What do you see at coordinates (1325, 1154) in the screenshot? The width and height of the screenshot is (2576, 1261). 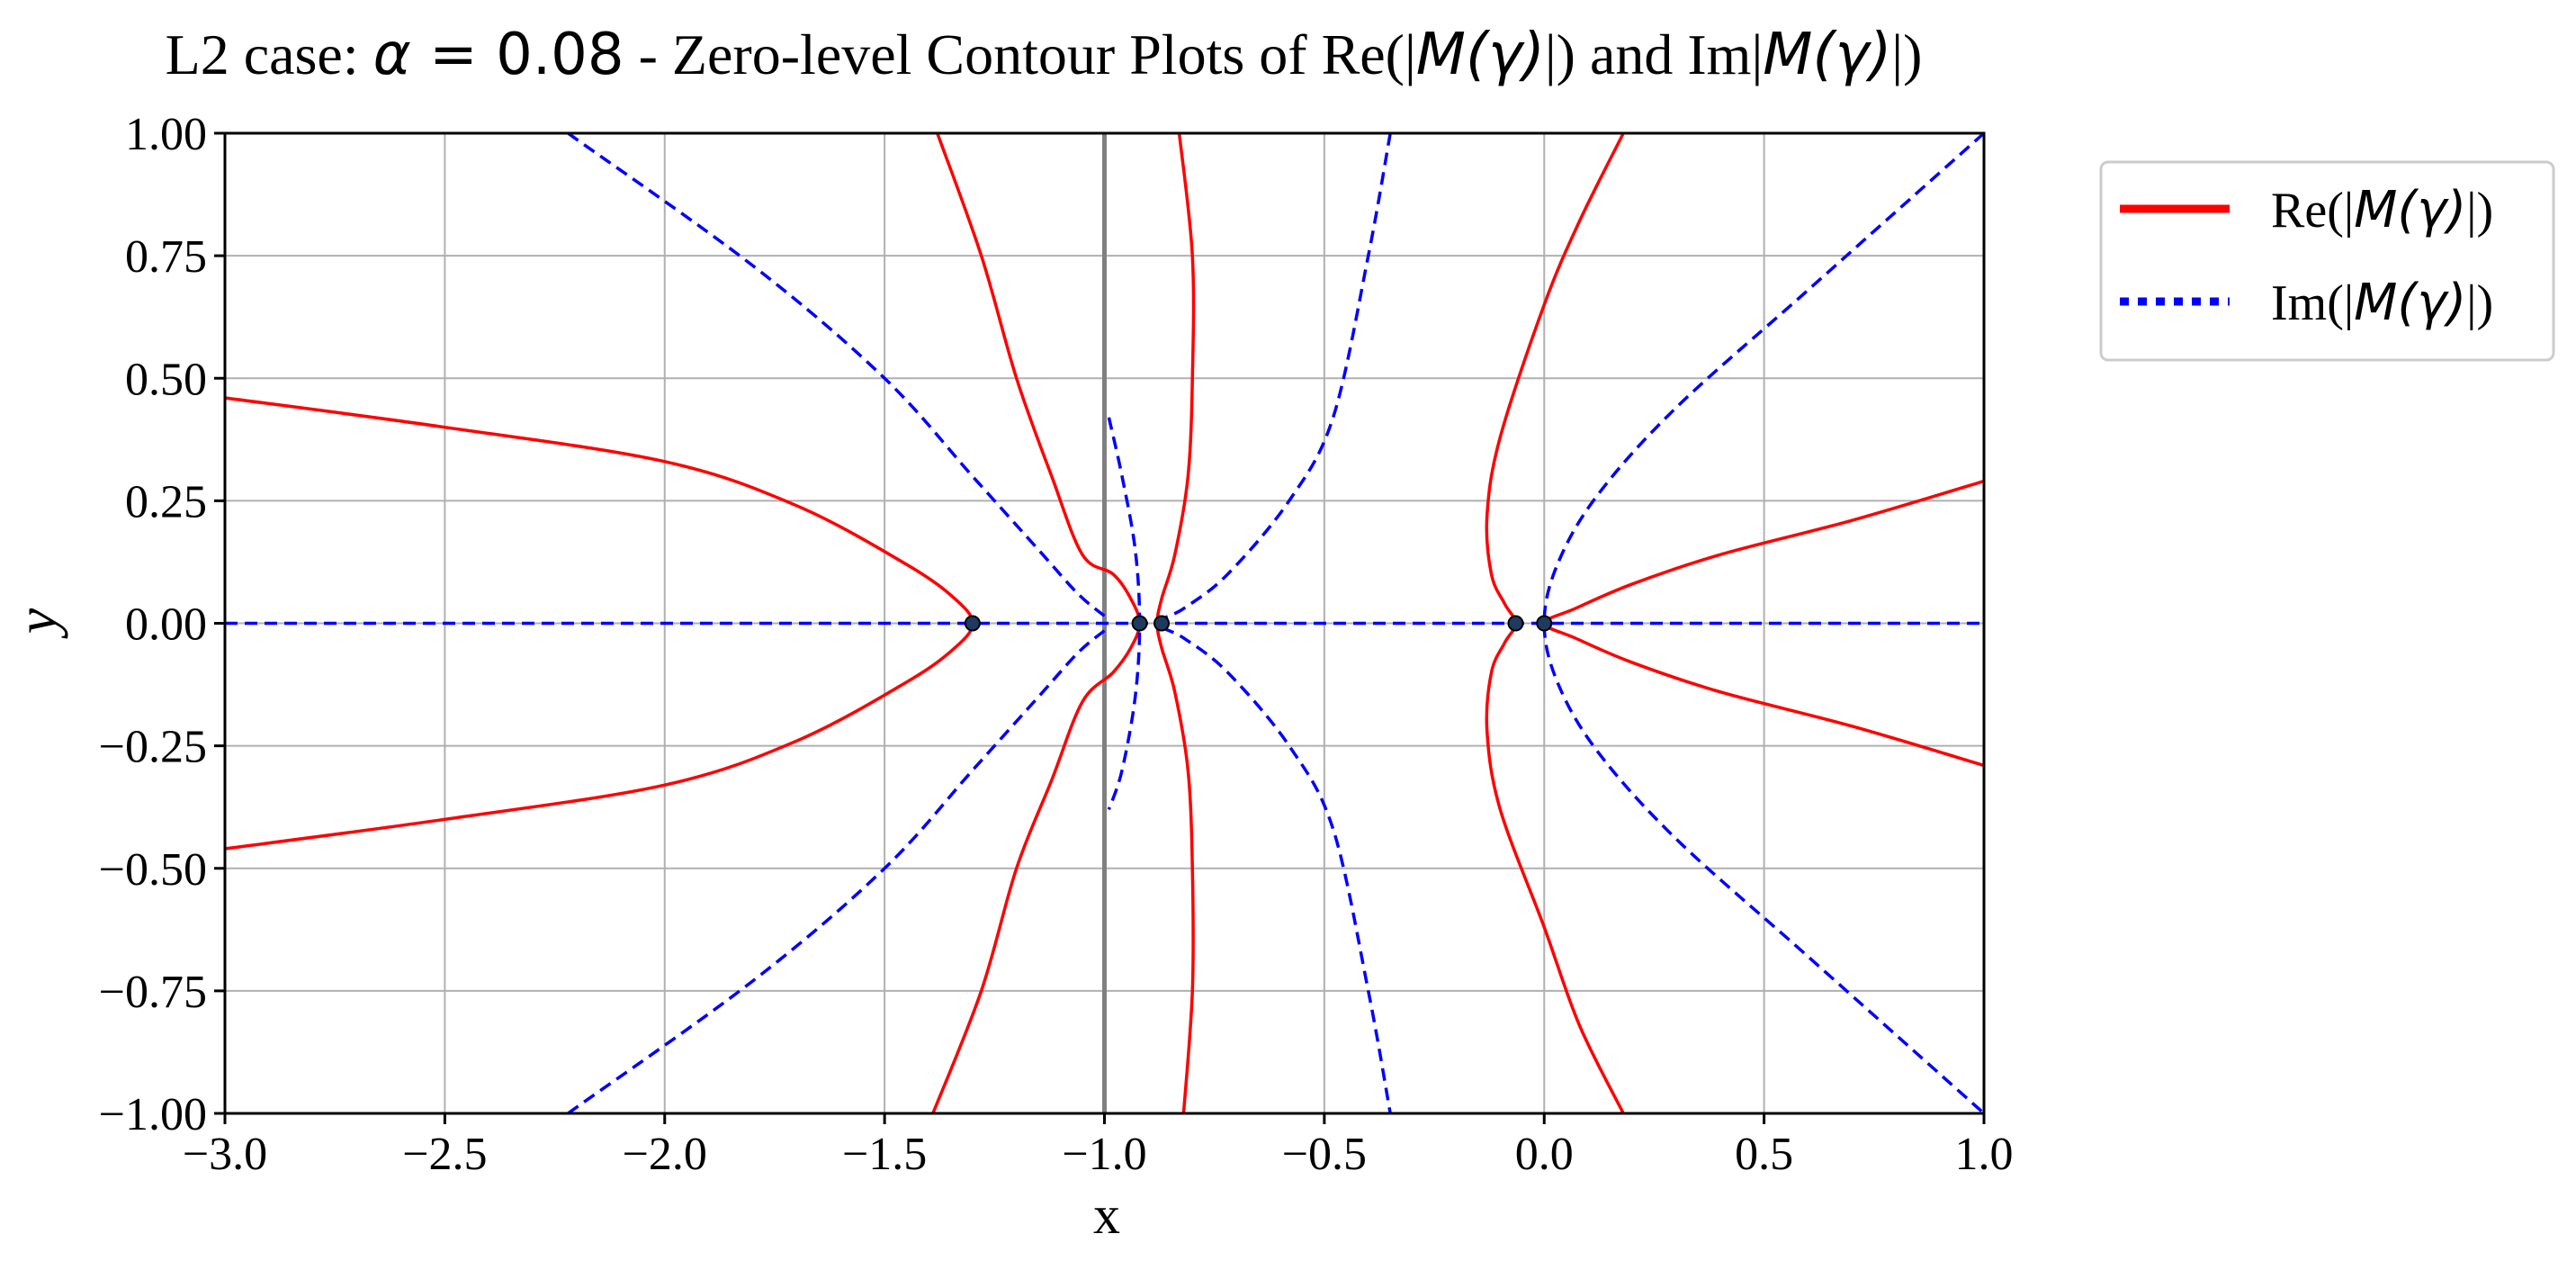 I see `x-tick-label: −0.5` at bounding box center [1325, 1154].